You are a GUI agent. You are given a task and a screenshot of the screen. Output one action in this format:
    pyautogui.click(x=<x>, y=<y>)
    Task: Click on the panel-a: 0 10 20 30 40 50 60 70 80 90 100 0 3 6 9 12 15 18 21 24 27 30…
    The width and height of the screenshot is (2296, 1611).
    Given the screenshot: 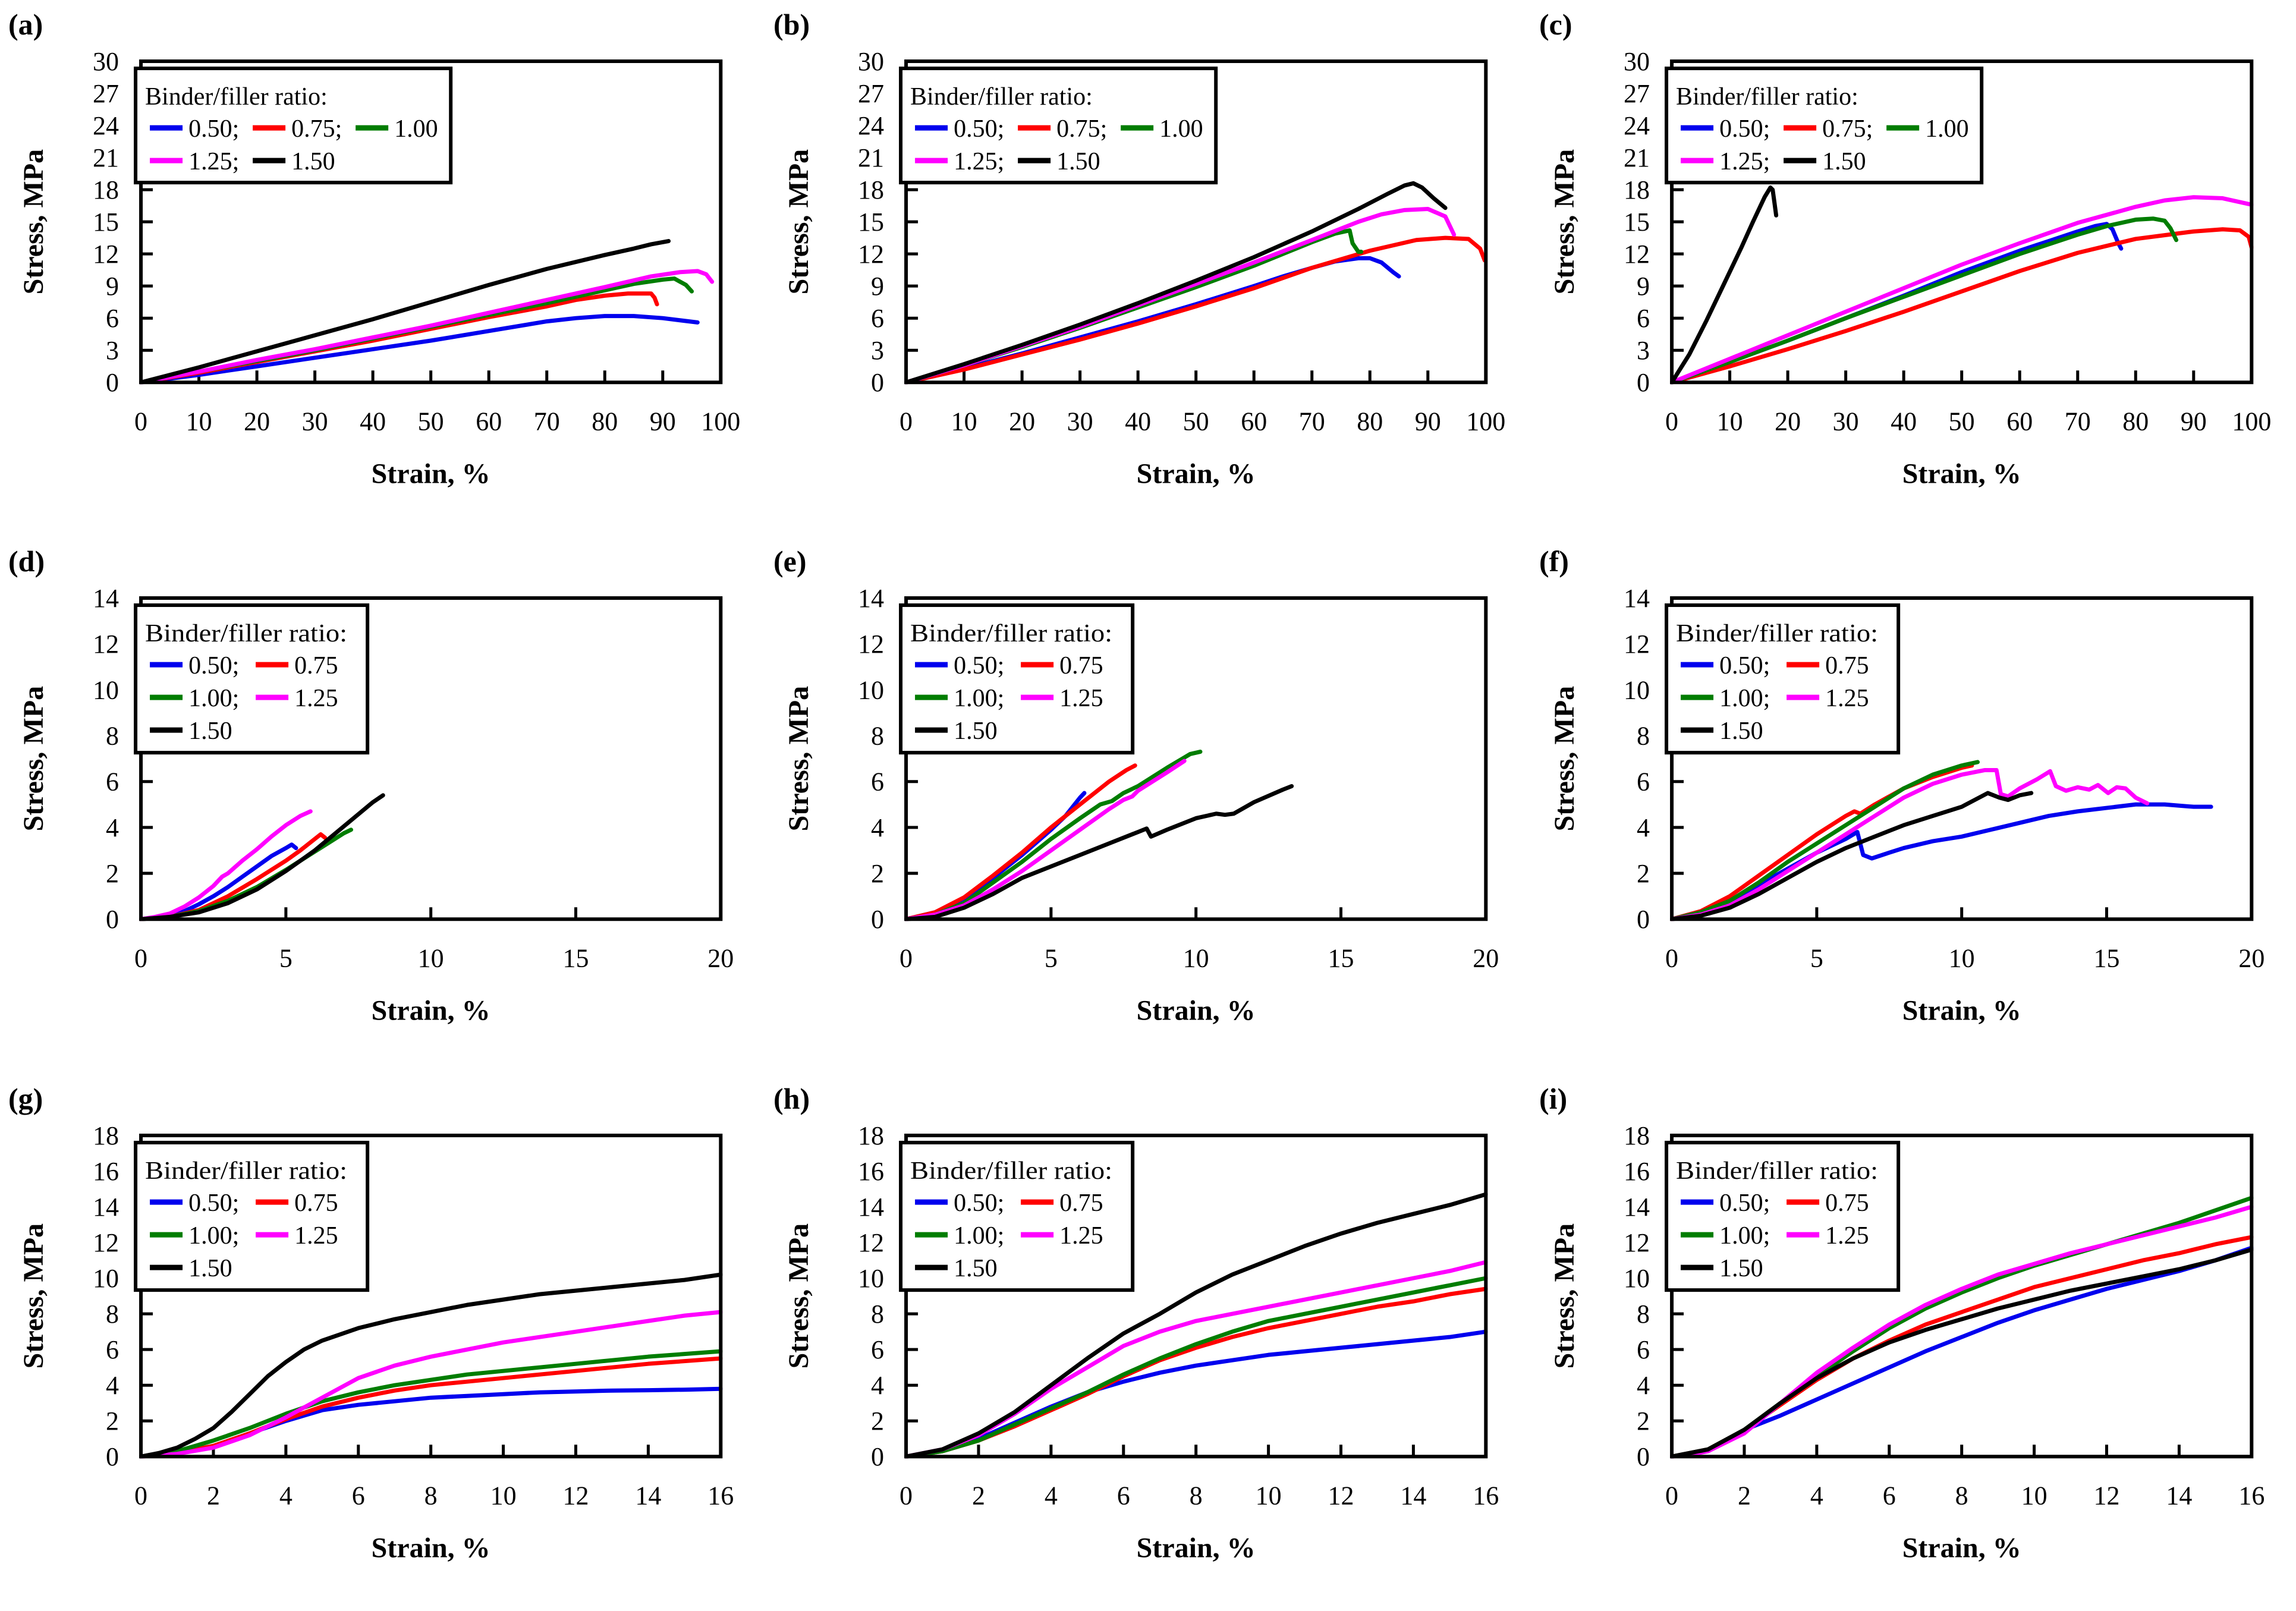 What is the action you would take?
    pyautogui.click(x=382, y=268)
    